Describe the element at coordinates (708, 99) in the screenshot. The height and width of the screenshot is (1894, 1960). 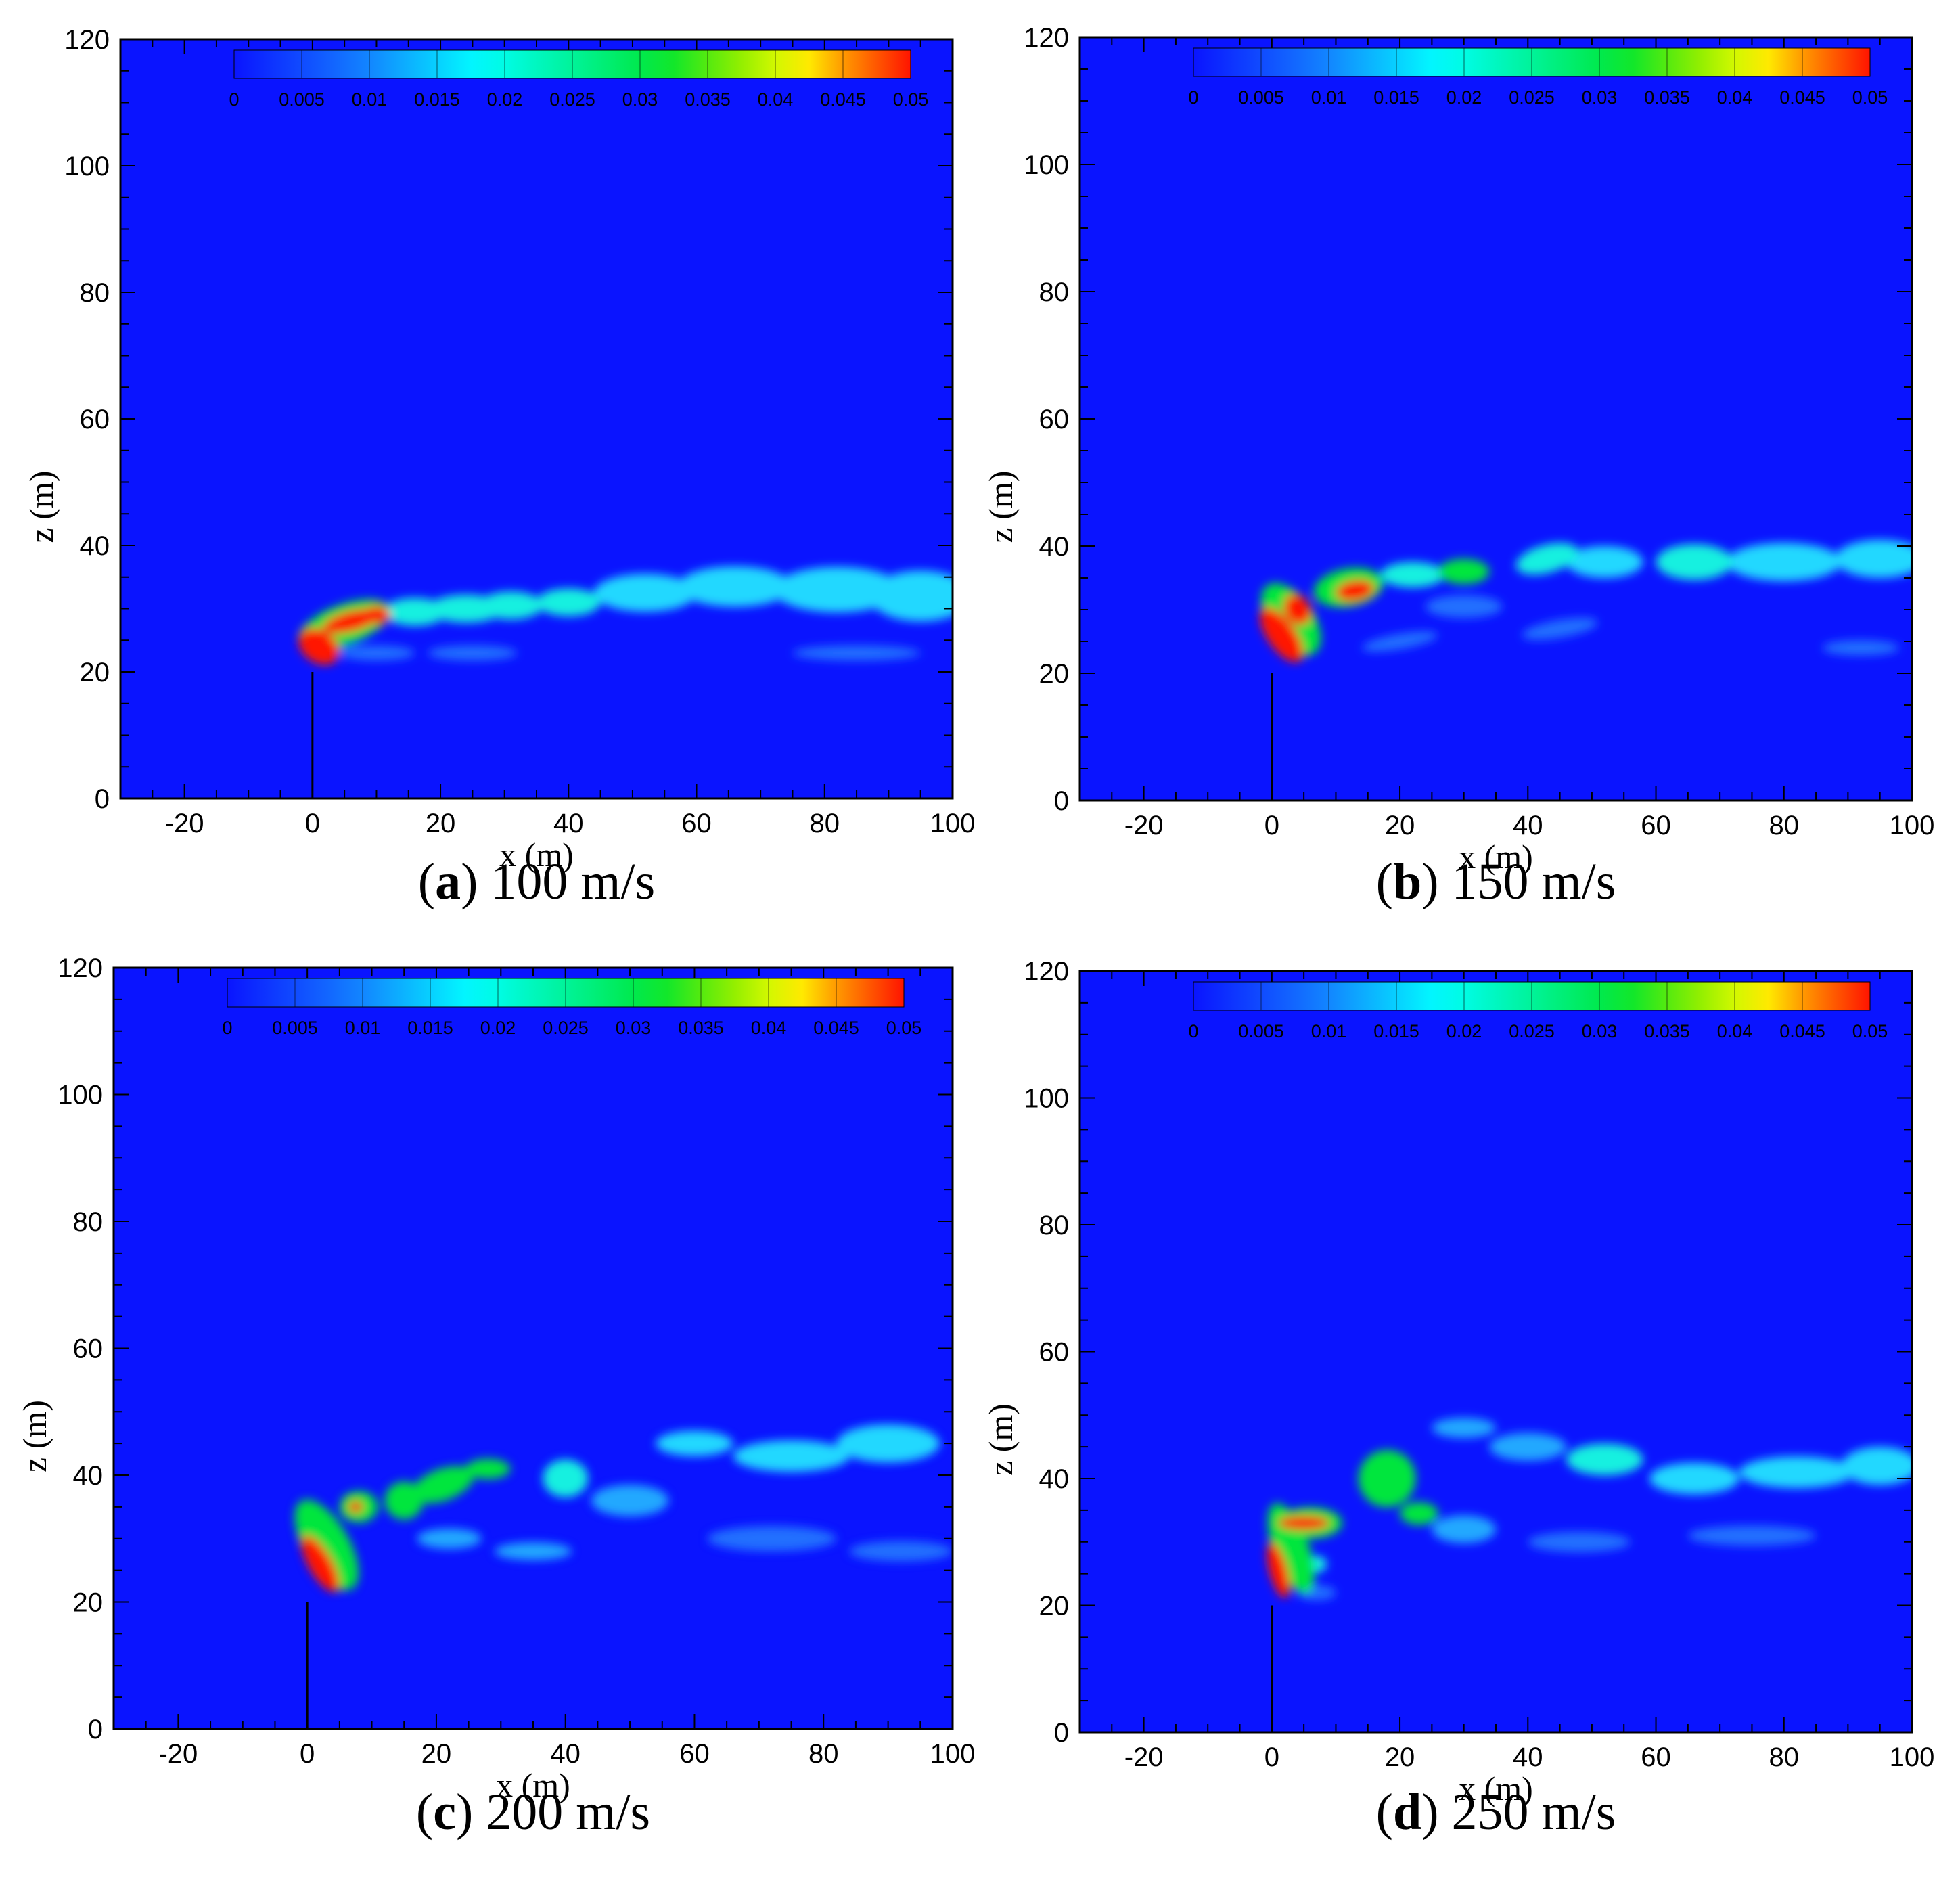
I see `colorbar-tick-label: 0.035` at that location.